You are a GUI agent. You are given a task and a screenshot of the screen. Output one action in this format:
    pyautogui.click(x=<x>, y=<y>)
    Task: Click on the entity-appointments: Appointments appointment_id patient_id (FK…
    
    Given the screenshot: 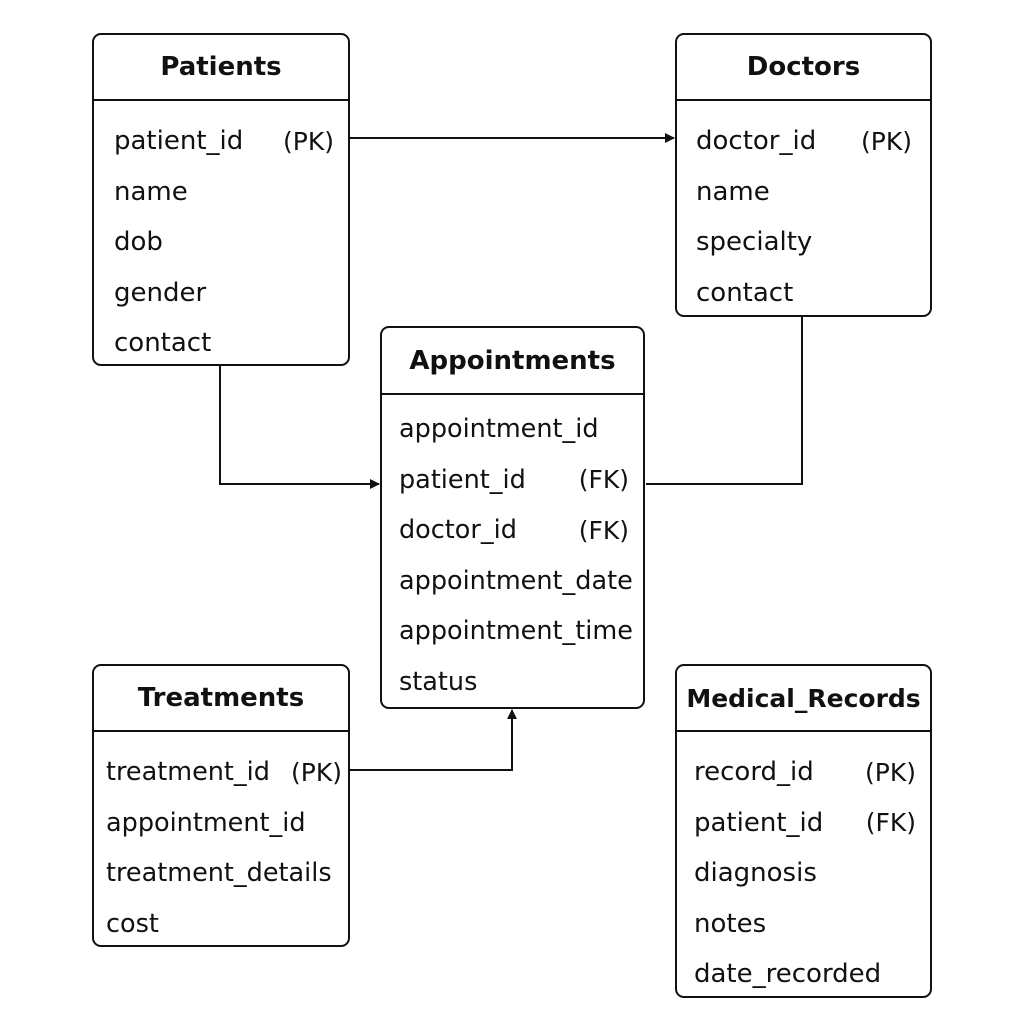 What is the action you would take?
    pyautogui.click(x=512, y=517)
    